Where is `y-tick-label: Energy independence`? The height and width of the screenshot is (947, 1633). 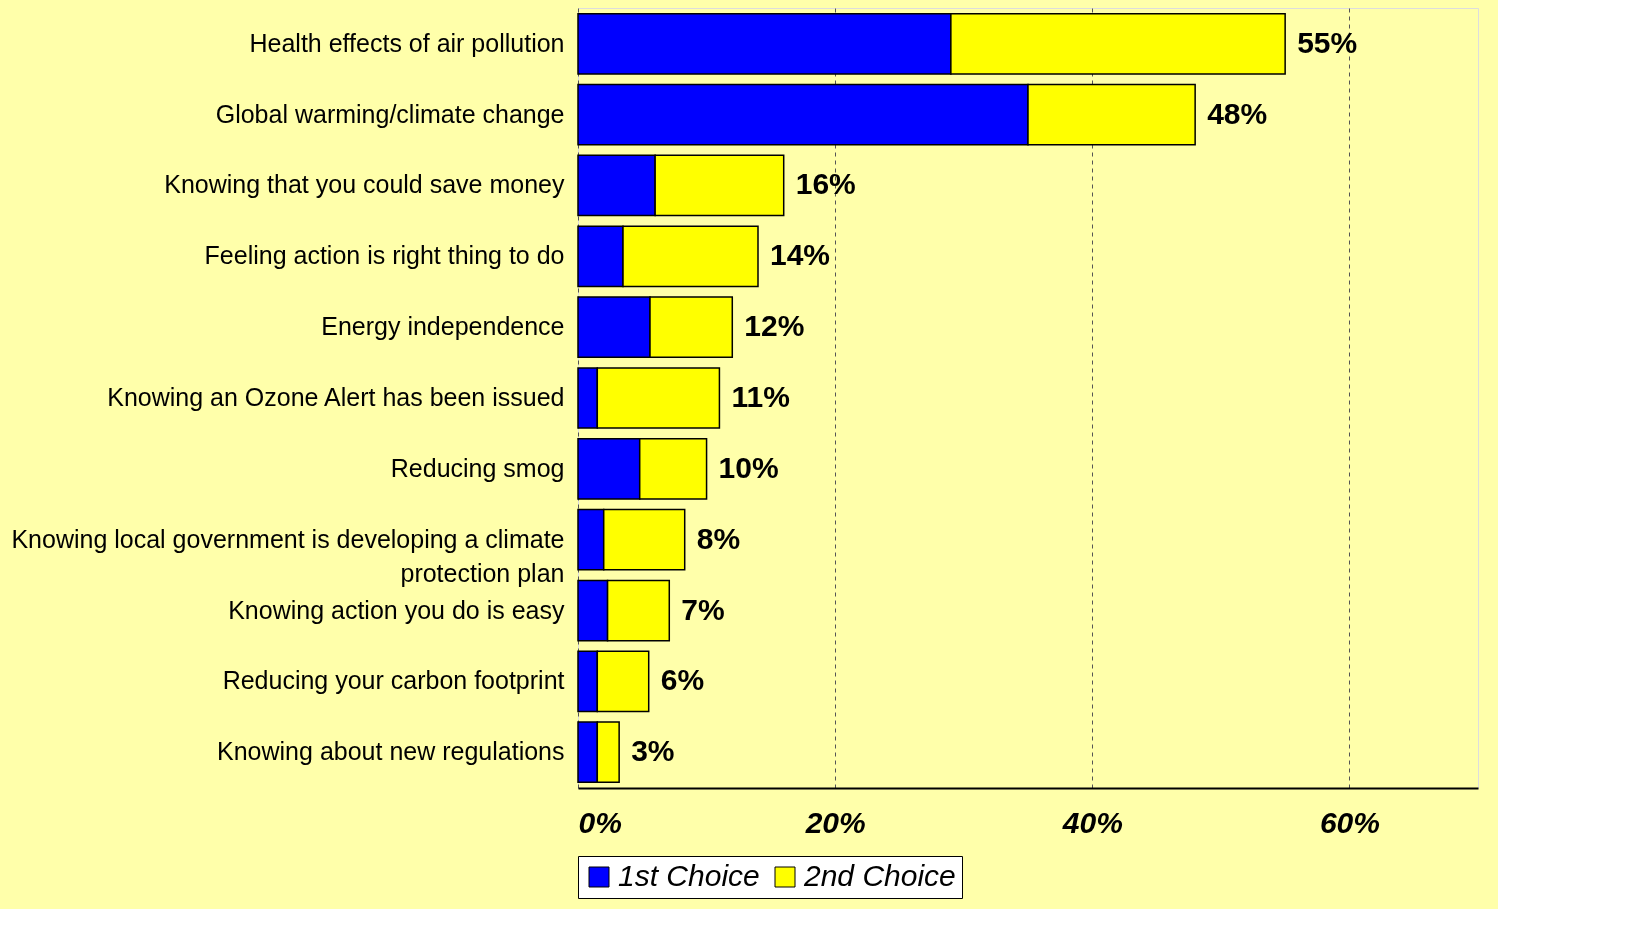
y-tick-label: Energy independence is located at coordinates (443, 326).